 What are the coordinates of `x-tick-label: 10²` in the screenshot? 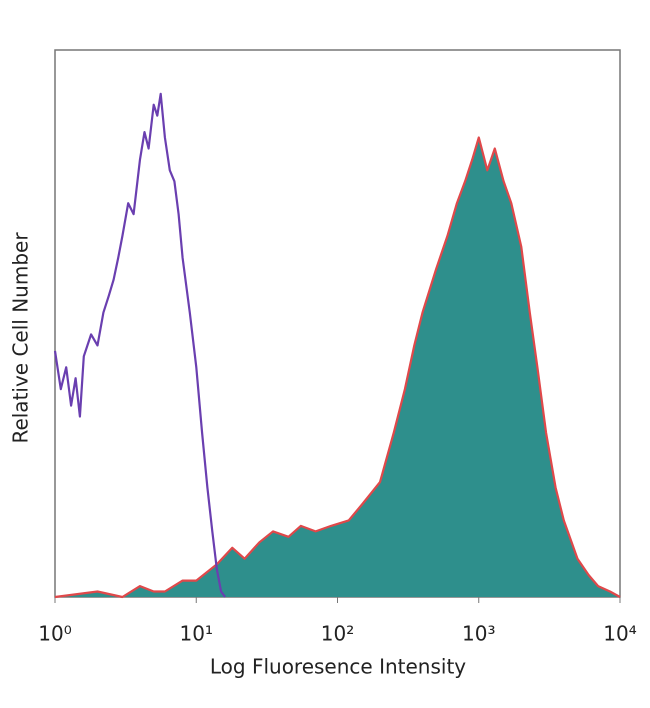 It's located at (337, 634).